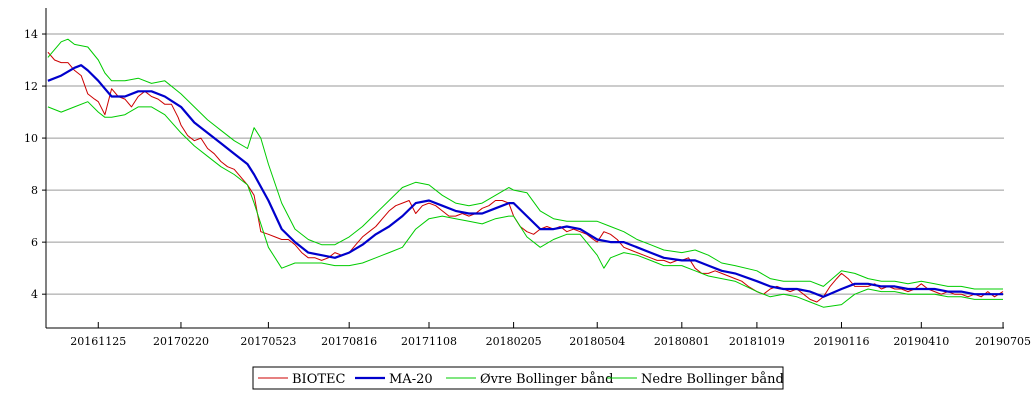  I want to click on y-tick-label: 4, so click(34, 294).